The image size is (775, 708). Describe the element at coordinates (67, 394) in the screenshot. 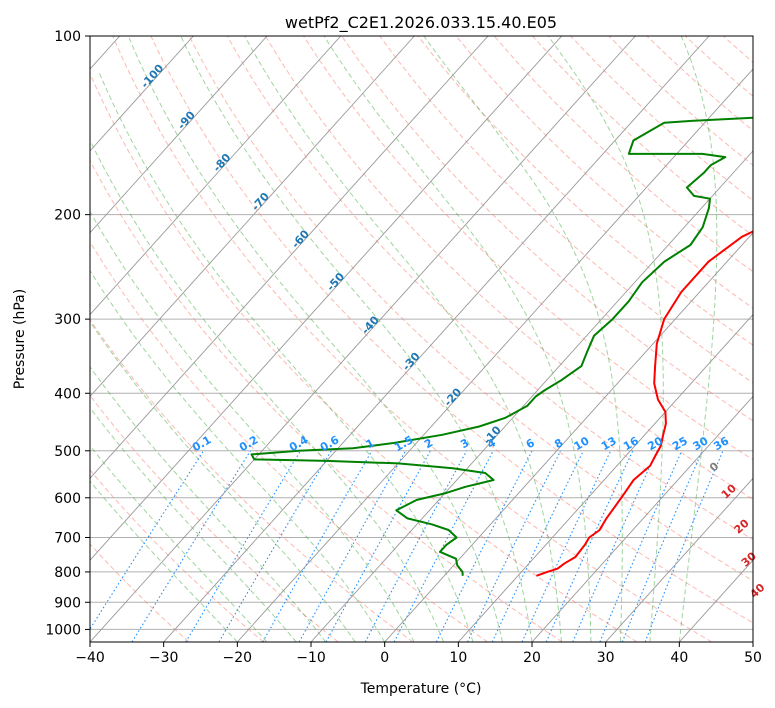

I see `y-tick-label: 400` at that location.